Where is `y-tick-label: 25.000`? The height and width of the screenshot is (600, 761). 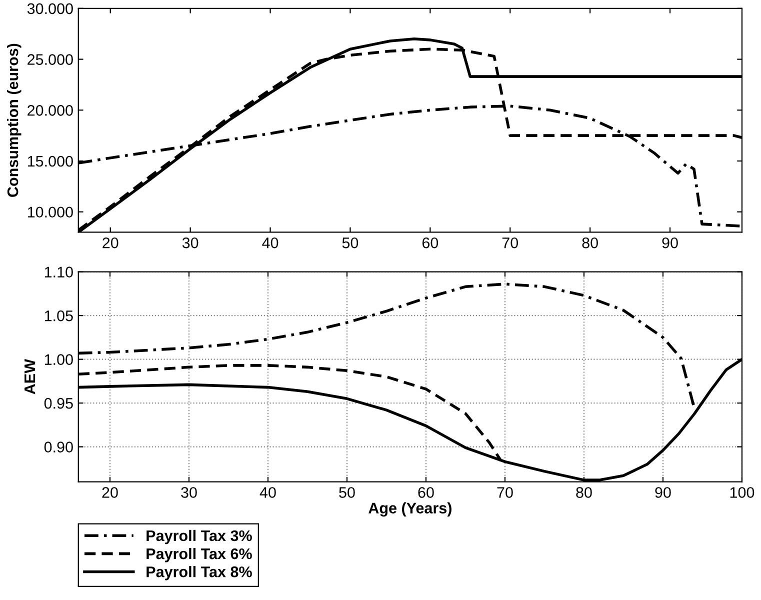
y-tick-label: 25.000 is located at coordinates (50, 59).